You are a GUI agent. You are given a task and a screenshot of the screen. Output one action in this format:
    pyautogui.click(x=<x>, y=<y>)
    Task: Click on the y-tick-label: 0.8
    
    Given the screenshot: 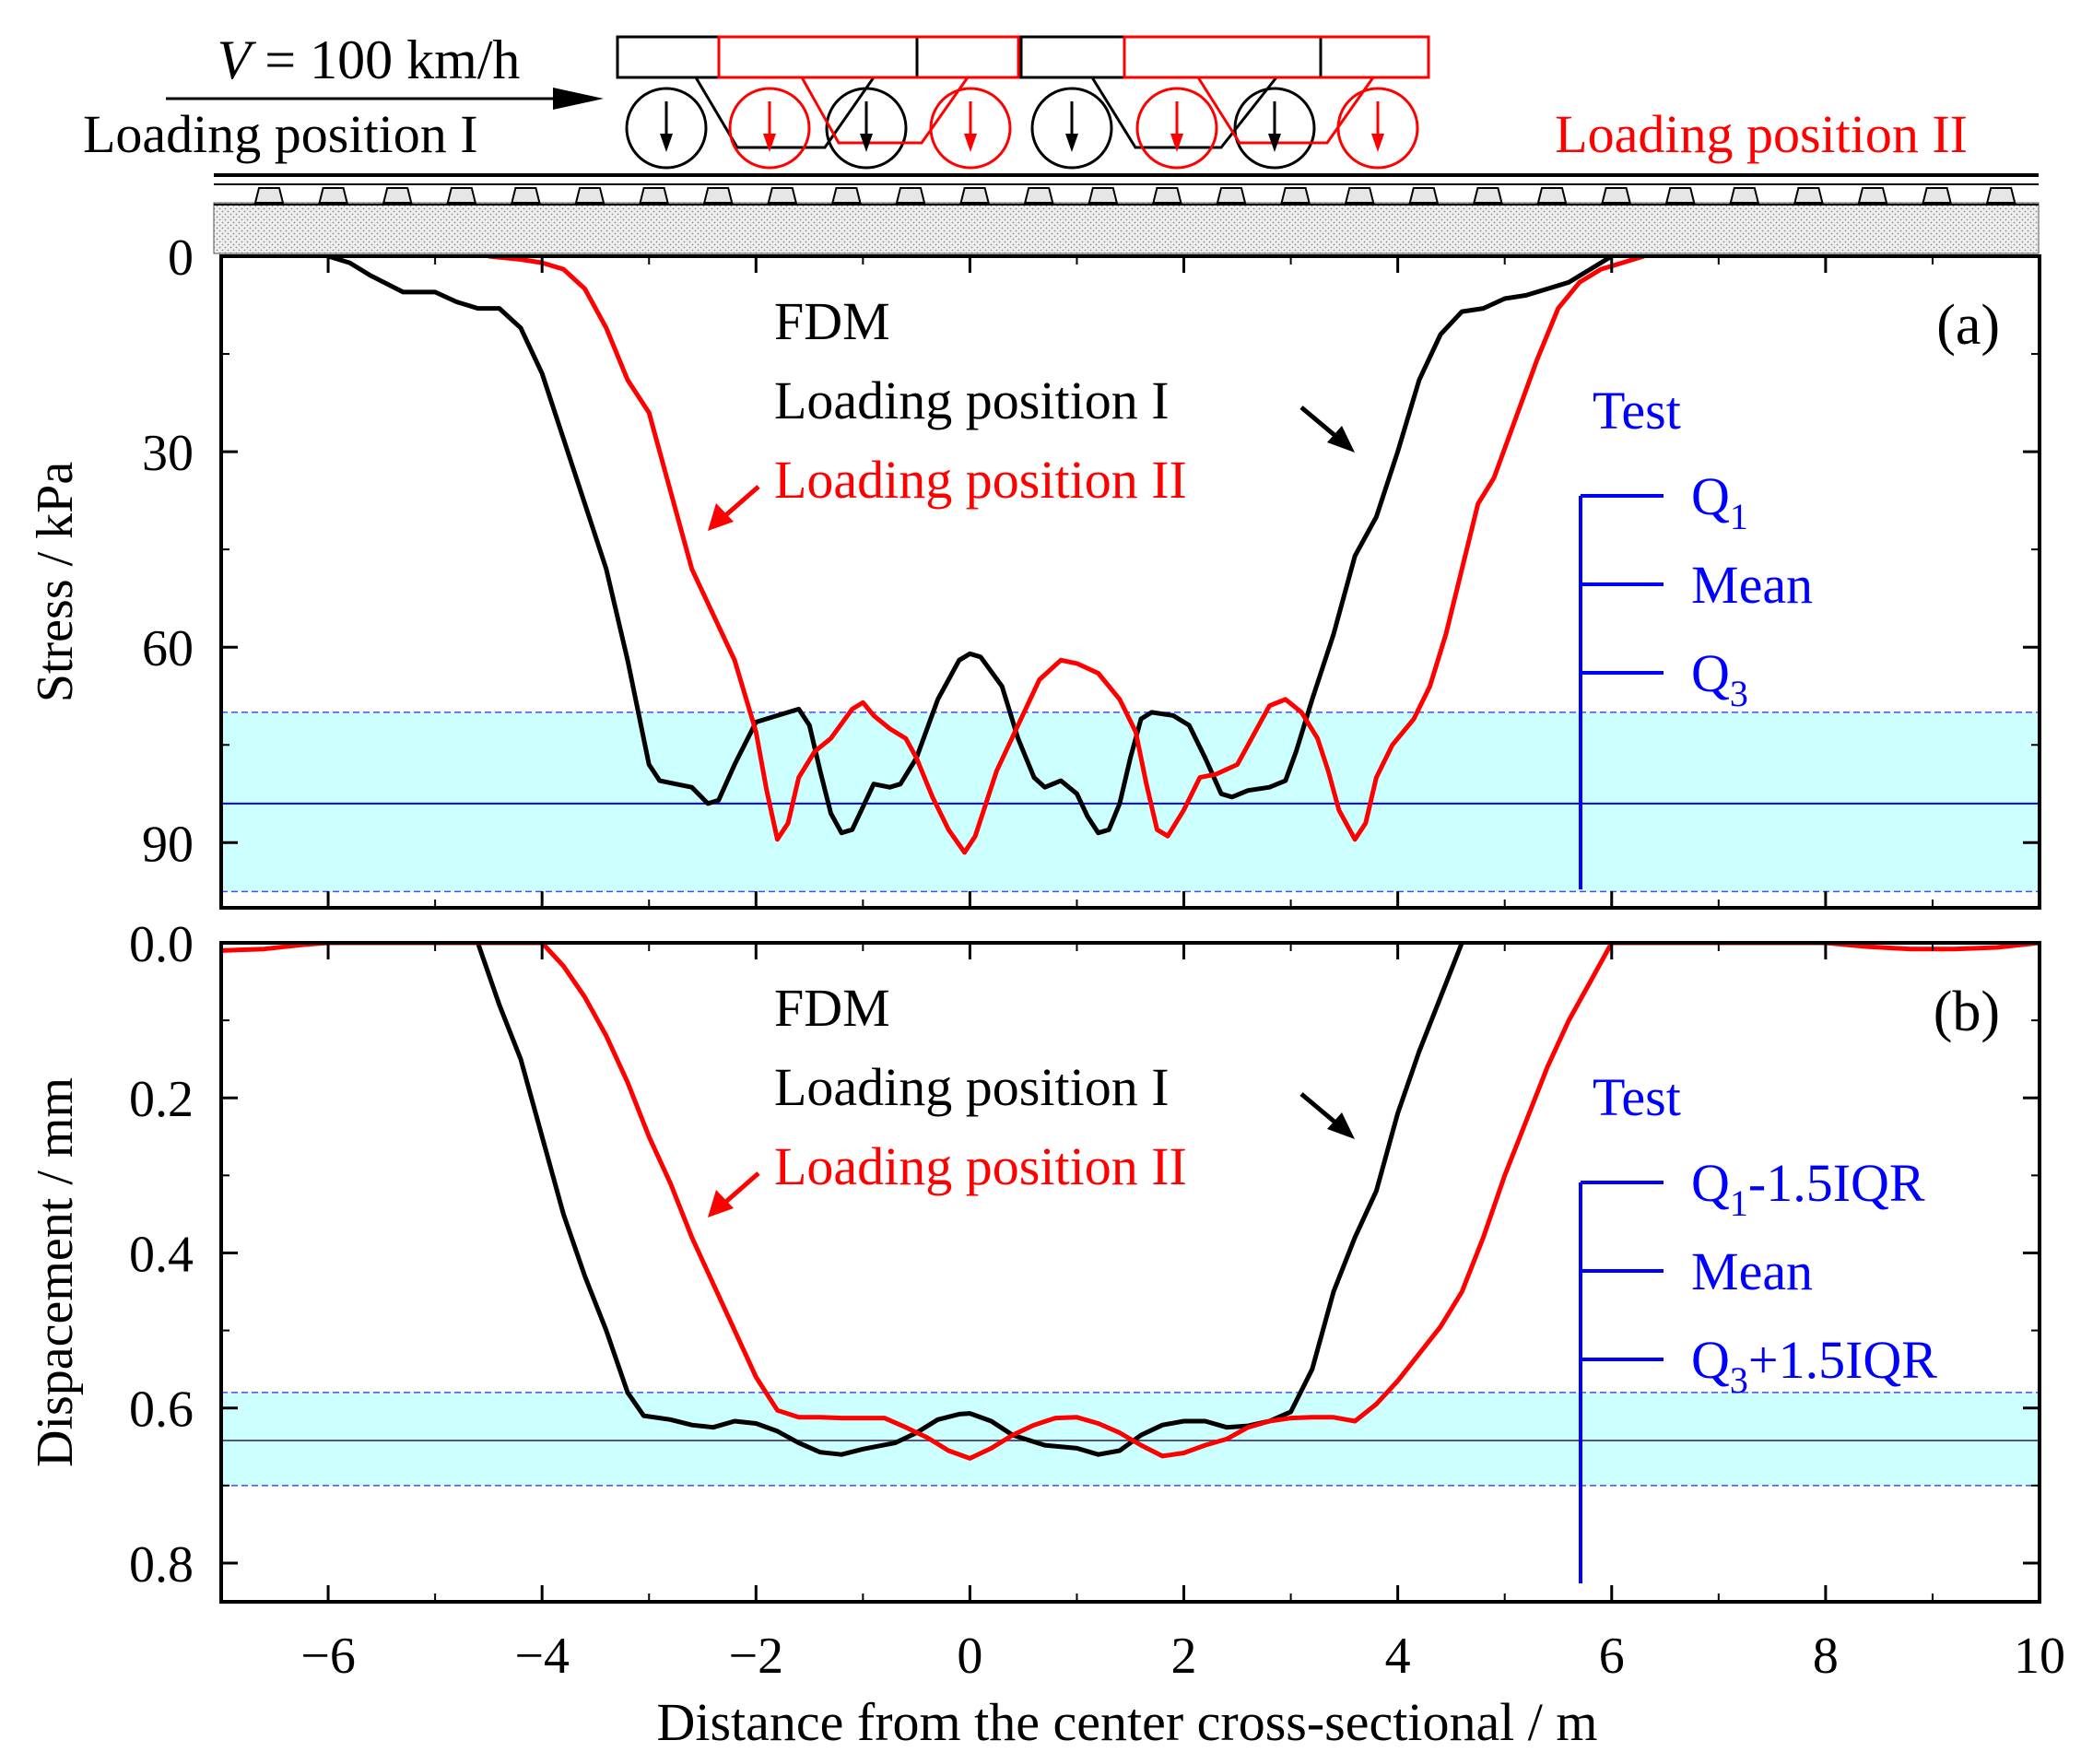 What is the action you would take?
    pyautogui.click(x=161, y=1564)
    